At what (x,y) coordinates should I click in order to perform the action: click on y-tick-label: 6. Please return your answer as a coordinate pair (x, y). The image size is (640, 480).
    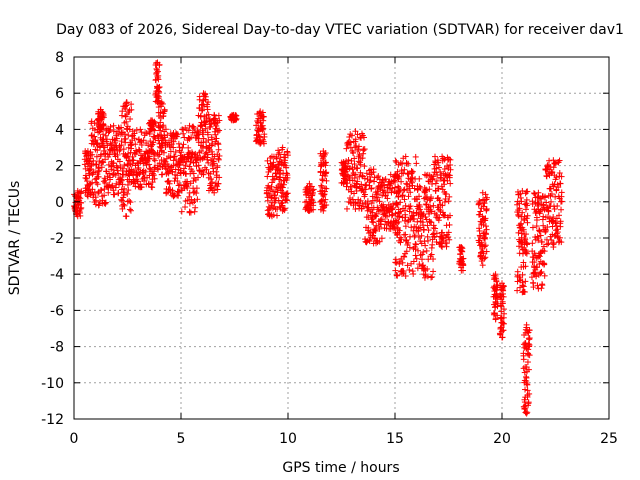
    Looking at the image, I should click on (59, 94).